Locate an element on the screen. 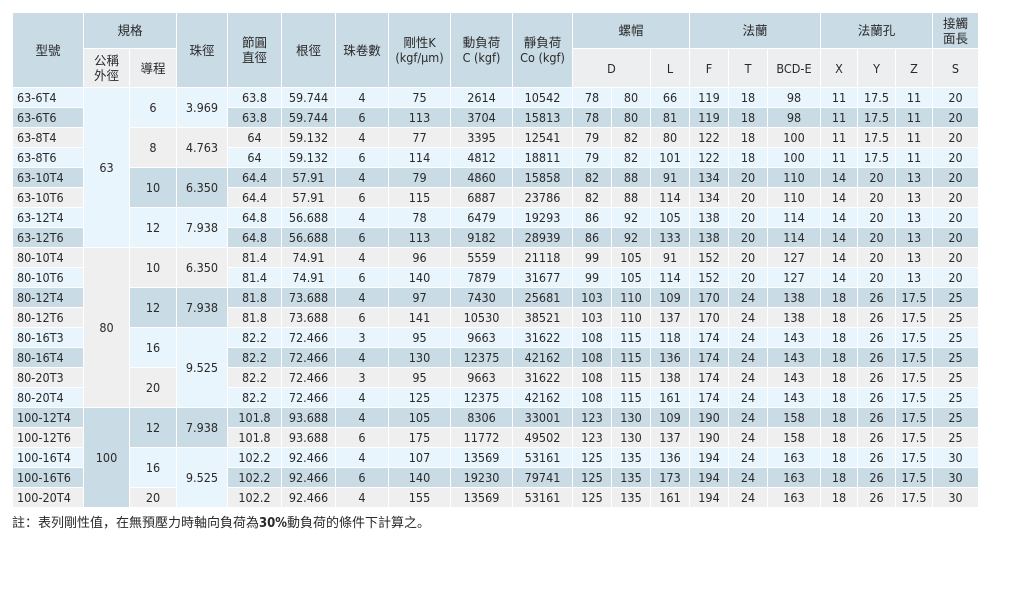  dynamic-load-cell: 10530 is located at coordinates (481, 317).